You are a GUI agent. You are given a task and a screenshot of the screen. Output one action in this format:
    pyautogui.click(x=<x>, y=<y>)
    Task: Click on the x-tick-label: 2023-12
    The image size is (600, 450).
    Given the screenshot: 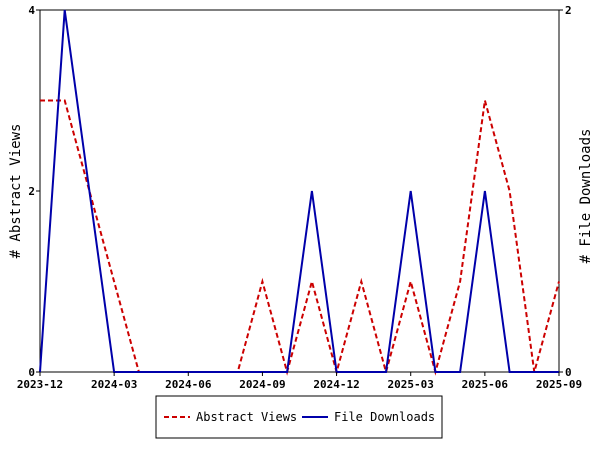 What is the action you would take?
    pyautogui.click(x=40, y=384)
    